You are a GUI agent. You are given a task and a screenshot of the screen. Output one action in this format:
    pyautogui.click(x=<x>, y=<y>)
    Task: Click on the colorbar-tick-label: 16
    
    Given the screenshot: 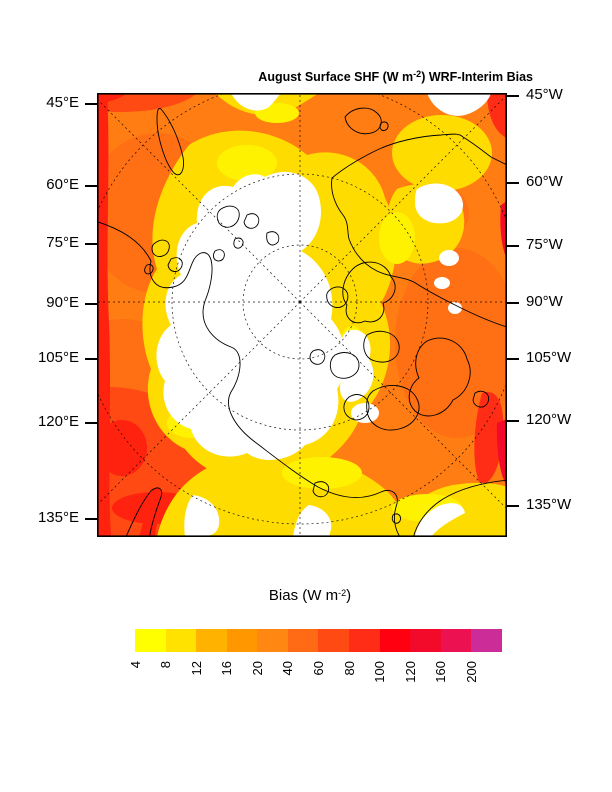 What is the action you would take?
    pyautogui.click(x=227, y=668)
    